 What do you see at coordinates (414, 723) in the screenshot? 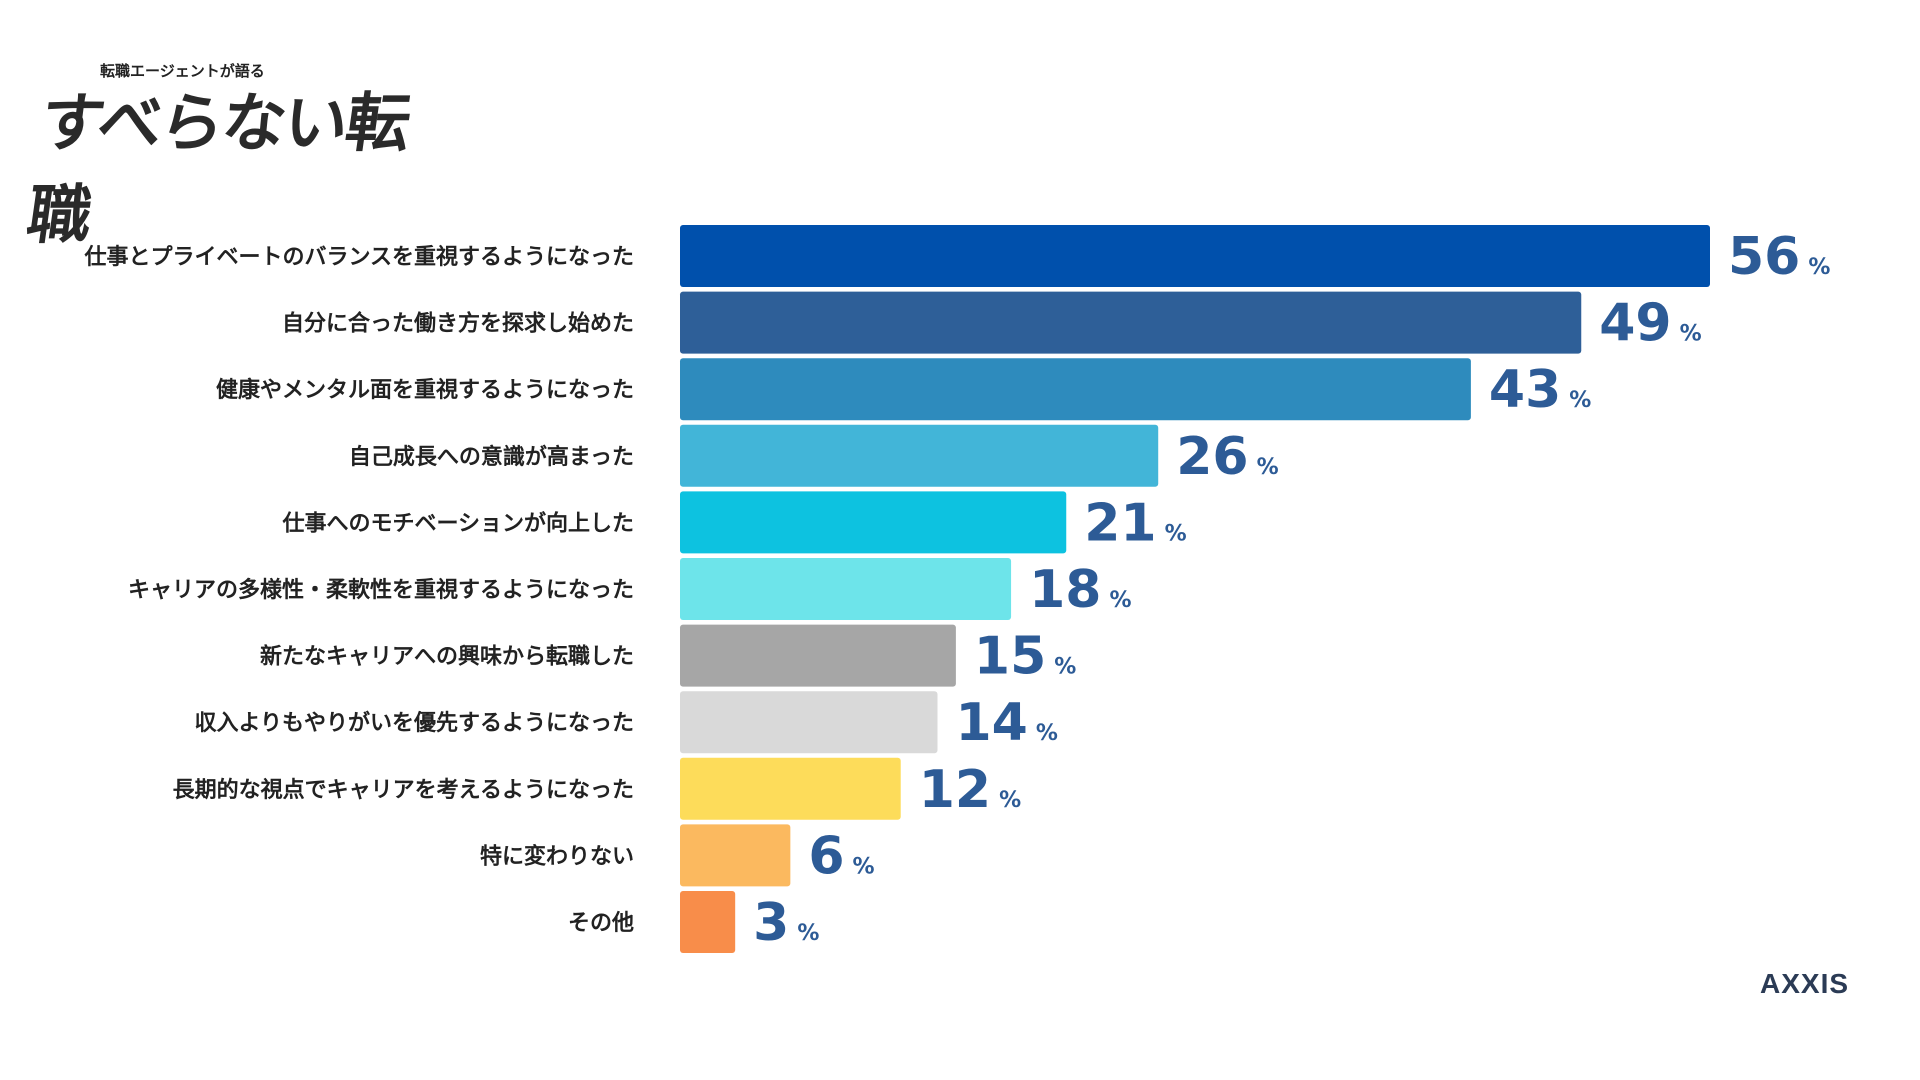
I see `category-label: 収入よりもやりがいを優先するようになった` at bounding box center [414, 723].